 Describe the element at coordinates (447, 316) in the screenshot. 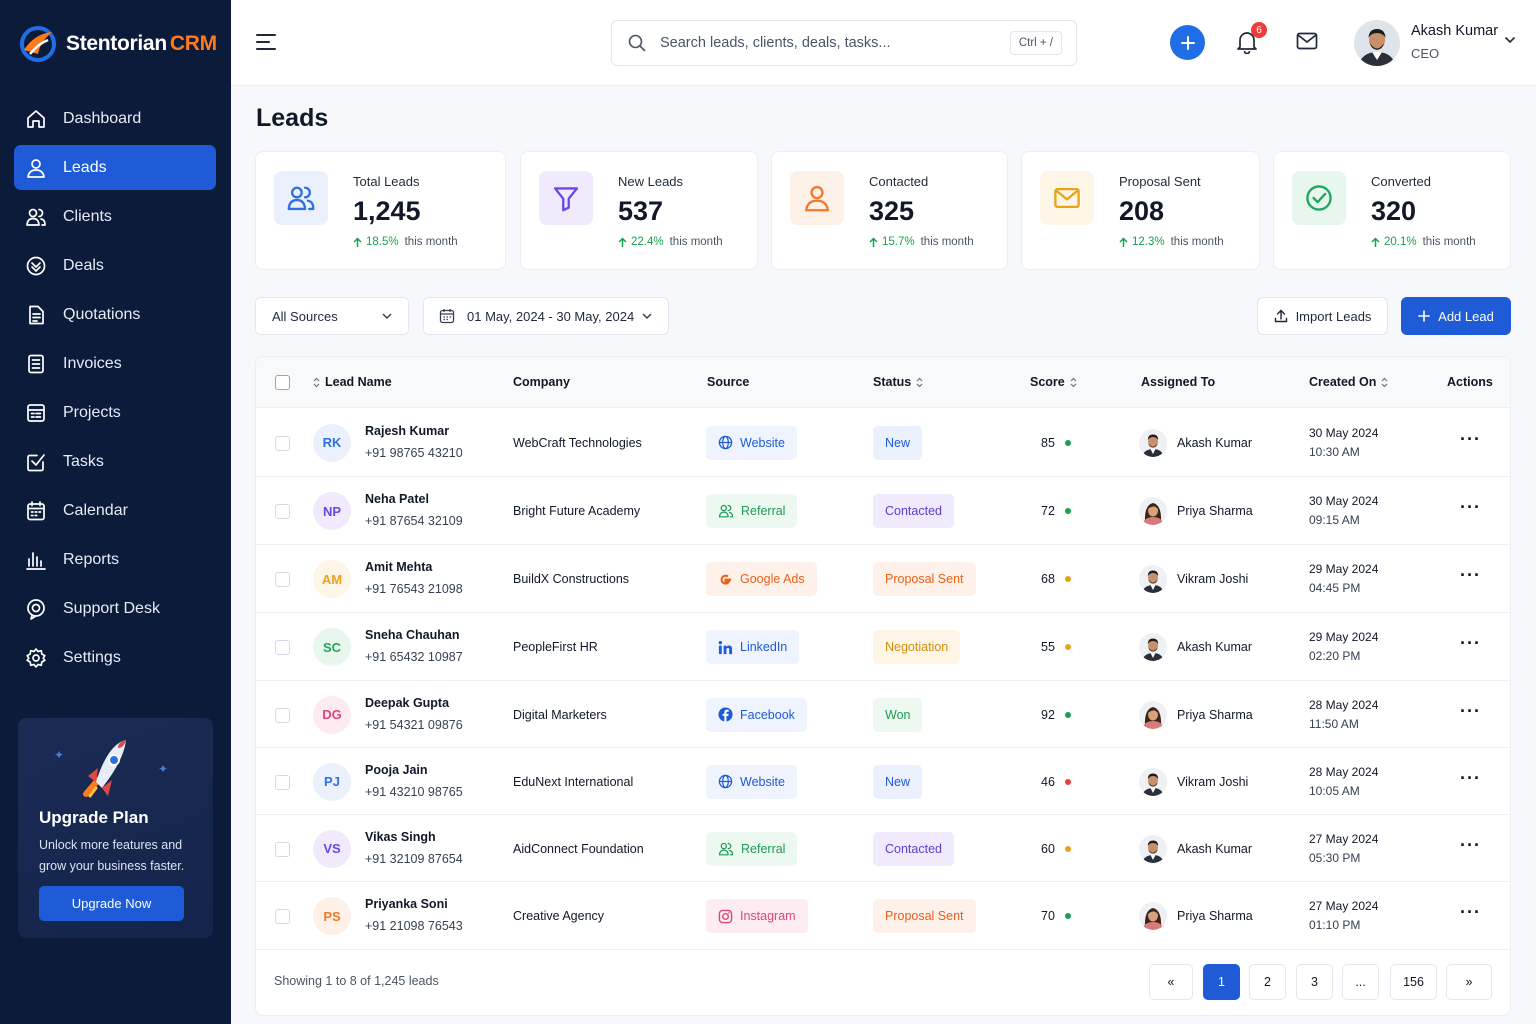

I see `calendar-icon` at that location.